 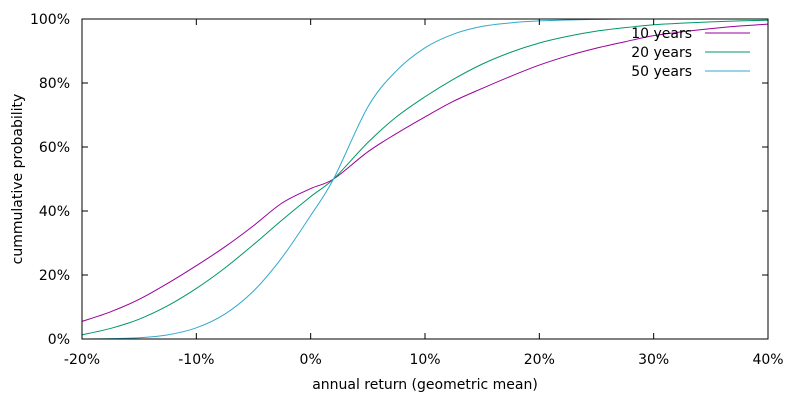 What do you see at coordinates (196, 360) in the screenshot?
I see `x-tick-label: -10%` at bounding box center [196, 360].